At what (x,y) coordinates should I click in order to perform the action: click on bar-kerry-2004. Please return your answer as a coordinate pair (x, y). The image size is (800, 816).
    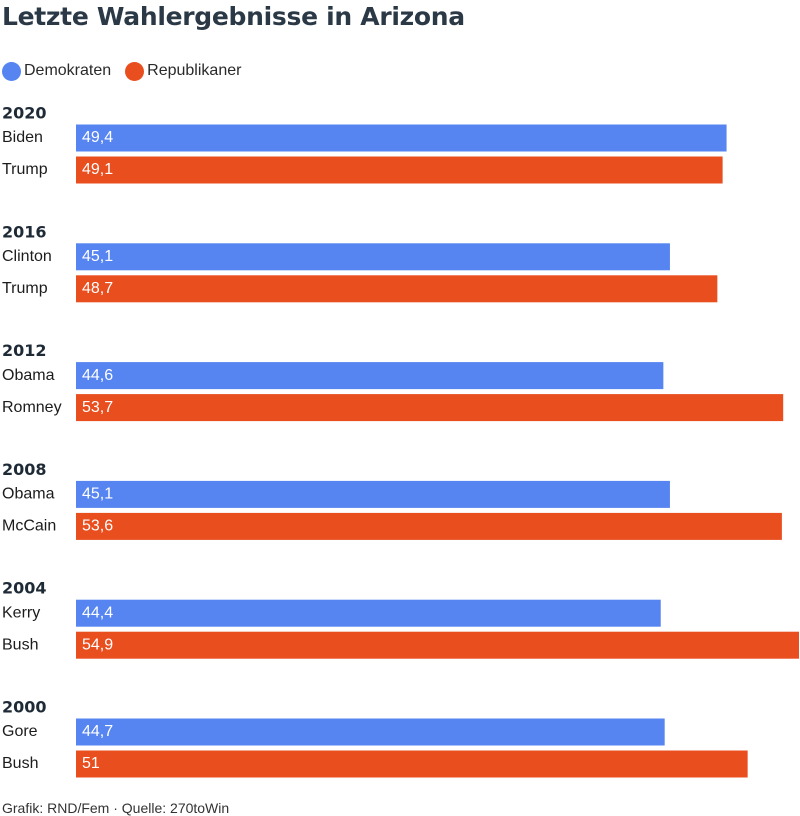
    Looking at the image, I should click on (368, 613).